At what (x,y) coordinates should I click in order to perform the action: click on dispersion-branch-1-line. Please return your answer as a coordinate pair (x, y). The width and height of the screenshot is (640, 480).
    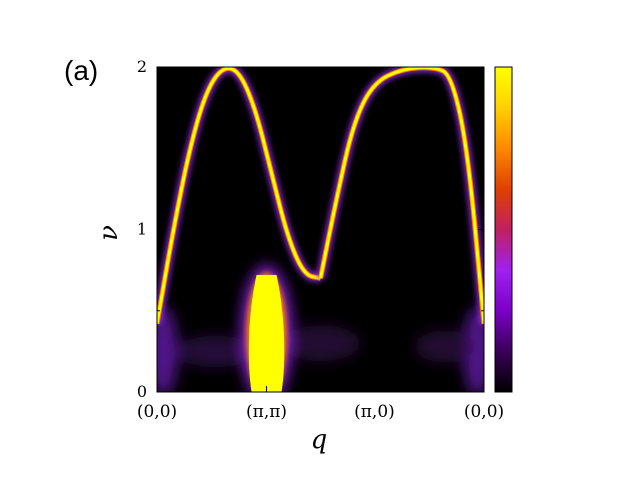
    Looking at the image, I should click on (239, 196).